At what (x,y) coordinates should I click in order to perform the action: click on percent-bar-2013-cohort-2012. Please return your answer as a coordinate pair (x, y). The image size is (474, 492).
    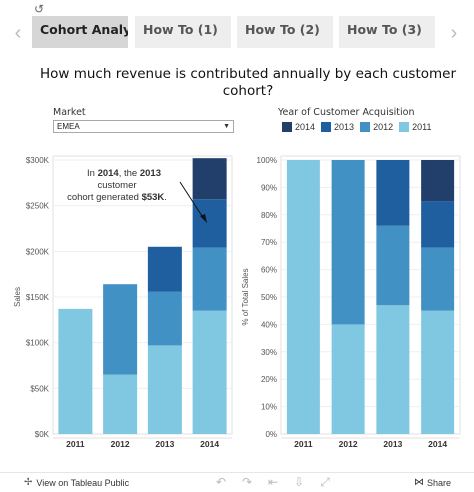
    Looking at the image, I should click on (393, 265).